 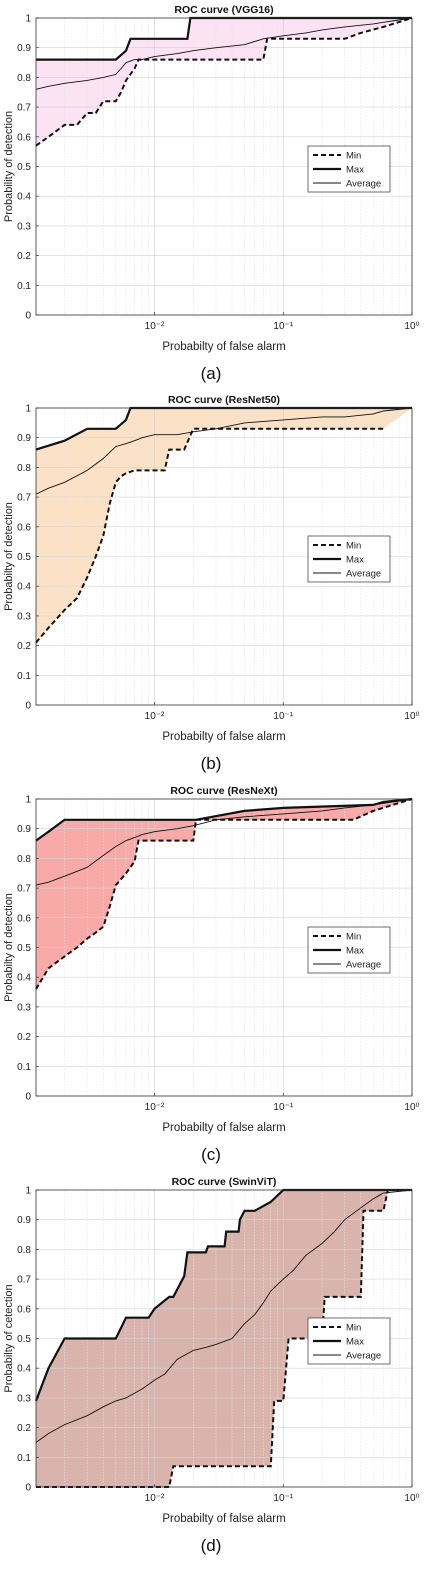 What do you see at coordinates (224, 1182) in the screenshot?
I see `chart-title: ROC curve (SwinViT)` at bounding box center [224, 1182].